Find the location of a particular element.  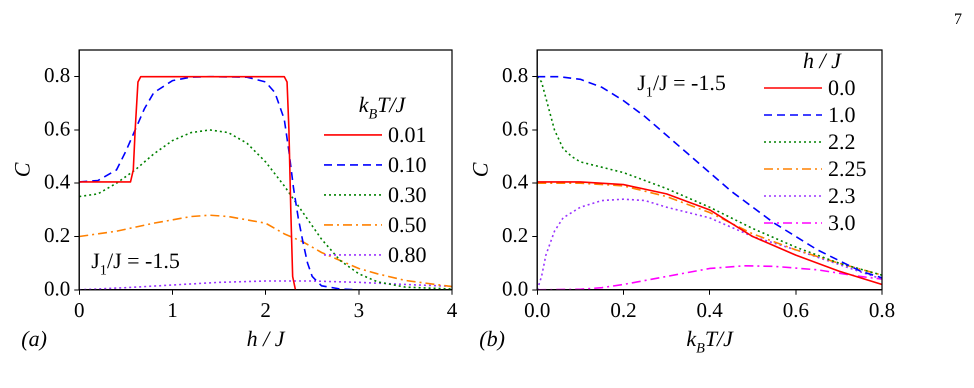

legend-label: 0.0 is located at coordinates (842, 87).